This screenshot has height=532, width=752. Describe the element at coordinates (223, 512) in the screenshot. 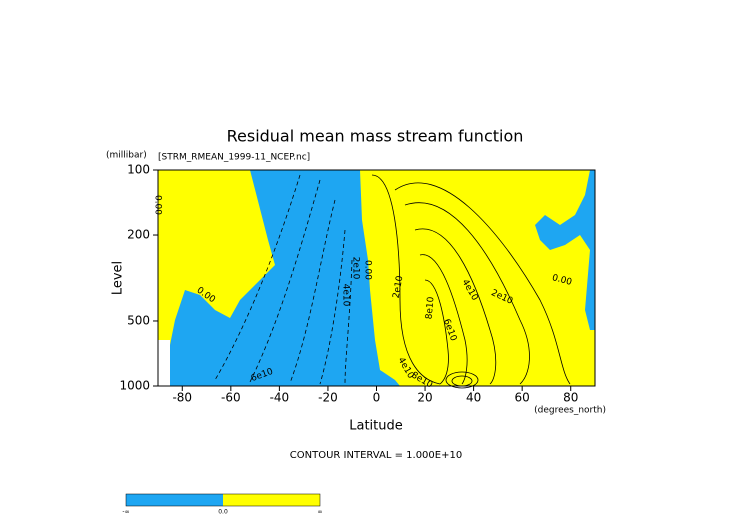

I see `colorbar-label: 0.0` at that location.